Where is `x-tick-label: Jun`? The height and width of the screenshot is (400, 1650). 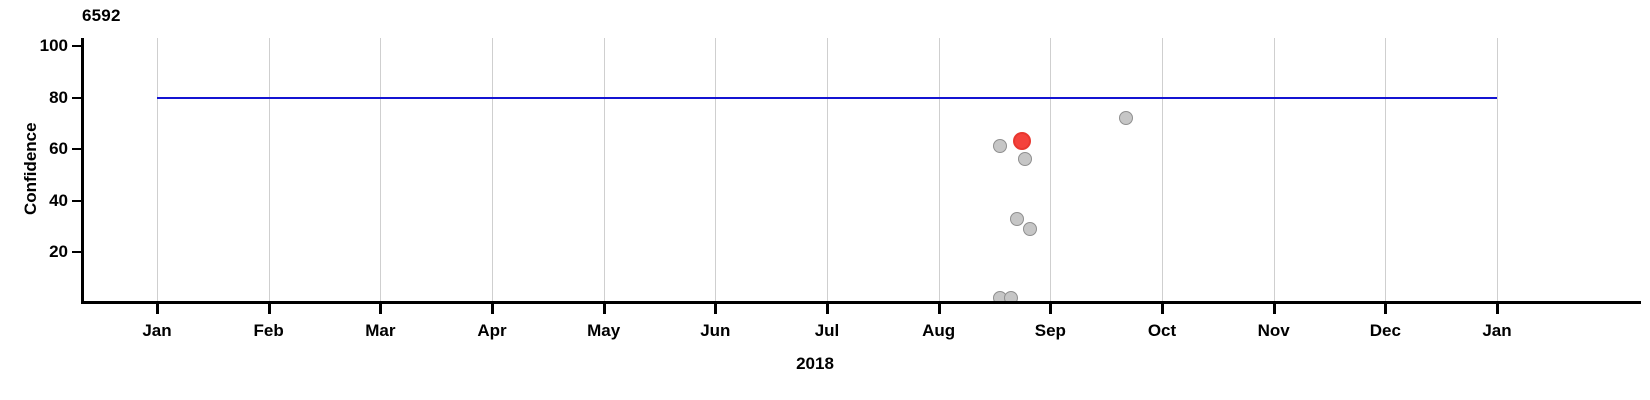
x-tick-label: Jun is located at coordinates (715, 330).